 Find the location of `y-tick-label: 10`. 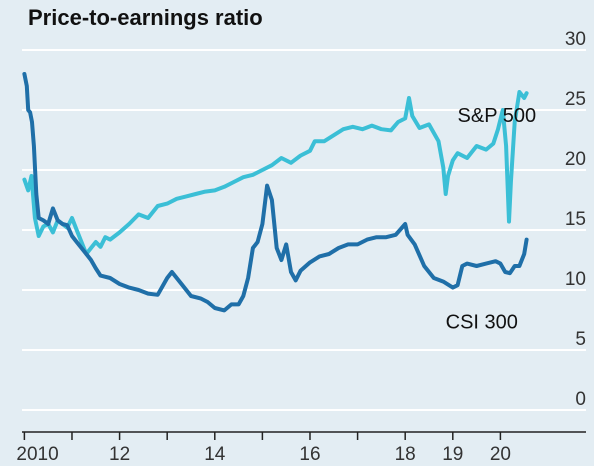

y-tick-label: 10 is located at coordinates (575, 279).